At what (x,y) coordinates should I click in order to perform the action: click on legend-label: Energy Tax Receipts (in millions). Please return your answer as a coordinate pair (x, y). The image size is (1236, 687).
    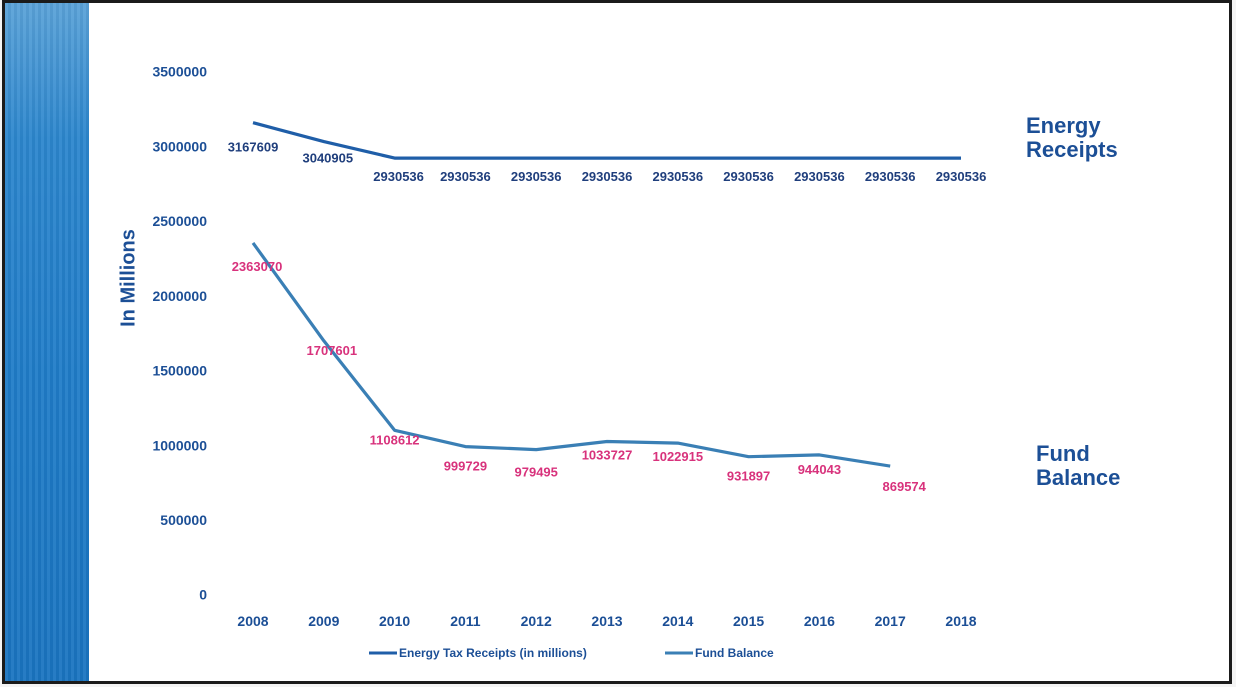
    Looking at the image, I should click on (493, 653).